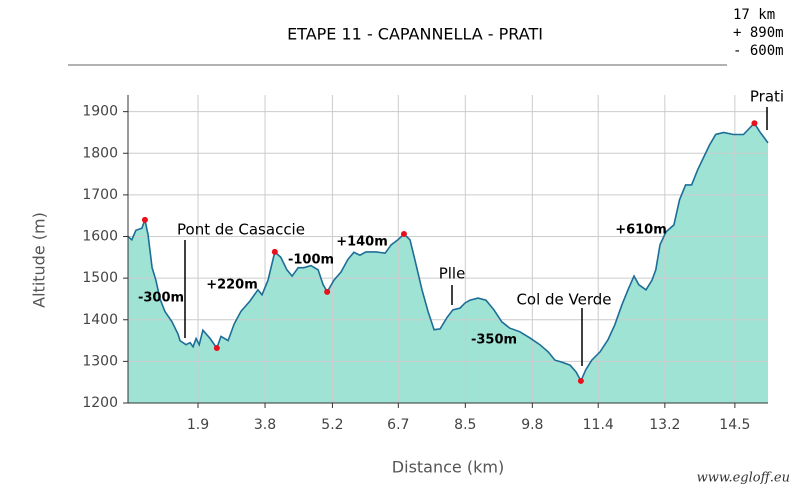 The height and width of the screenshot is (496, 801). Describe the element at coordinates (198, 425) in the screenshot. I see `x-tick-label: 1.9` at that location.